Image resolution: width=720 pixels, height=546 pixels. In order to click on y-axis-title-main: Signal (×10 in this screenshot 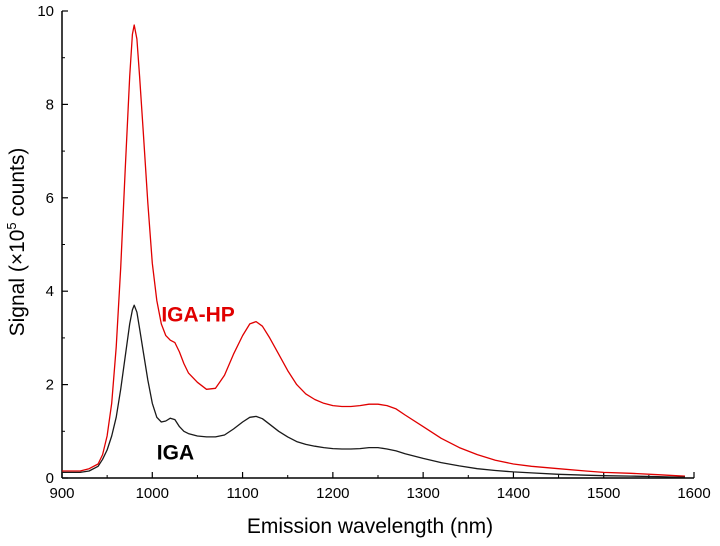, I will do `click(17, 283)`.